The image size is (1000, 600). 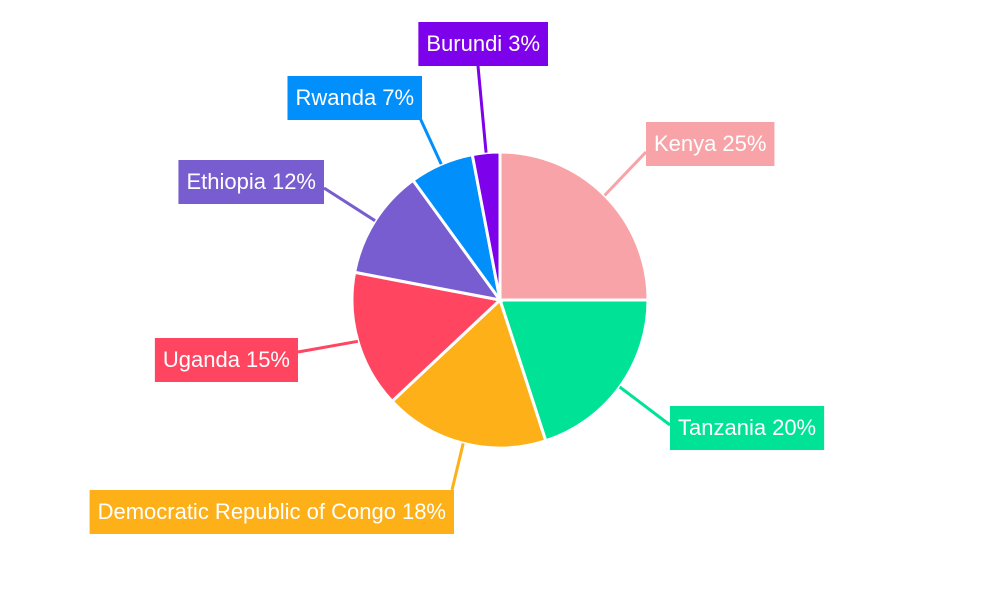 What do you see at coordinates (424, 511) in the screenshot?
I see `label-value: 18%` at bounding box center [424, 511].